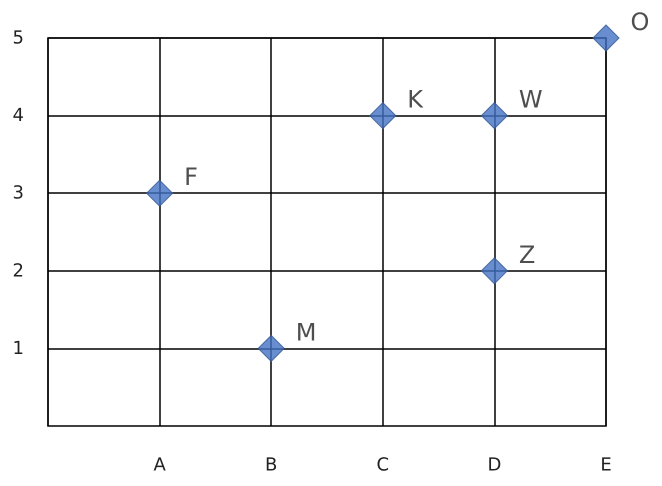 The width and height of the screenshot is (662, 486). What do you see at coordinates (306, 332) in the screenshot?
I see `data-label: M` at bounding box center [306, 332].